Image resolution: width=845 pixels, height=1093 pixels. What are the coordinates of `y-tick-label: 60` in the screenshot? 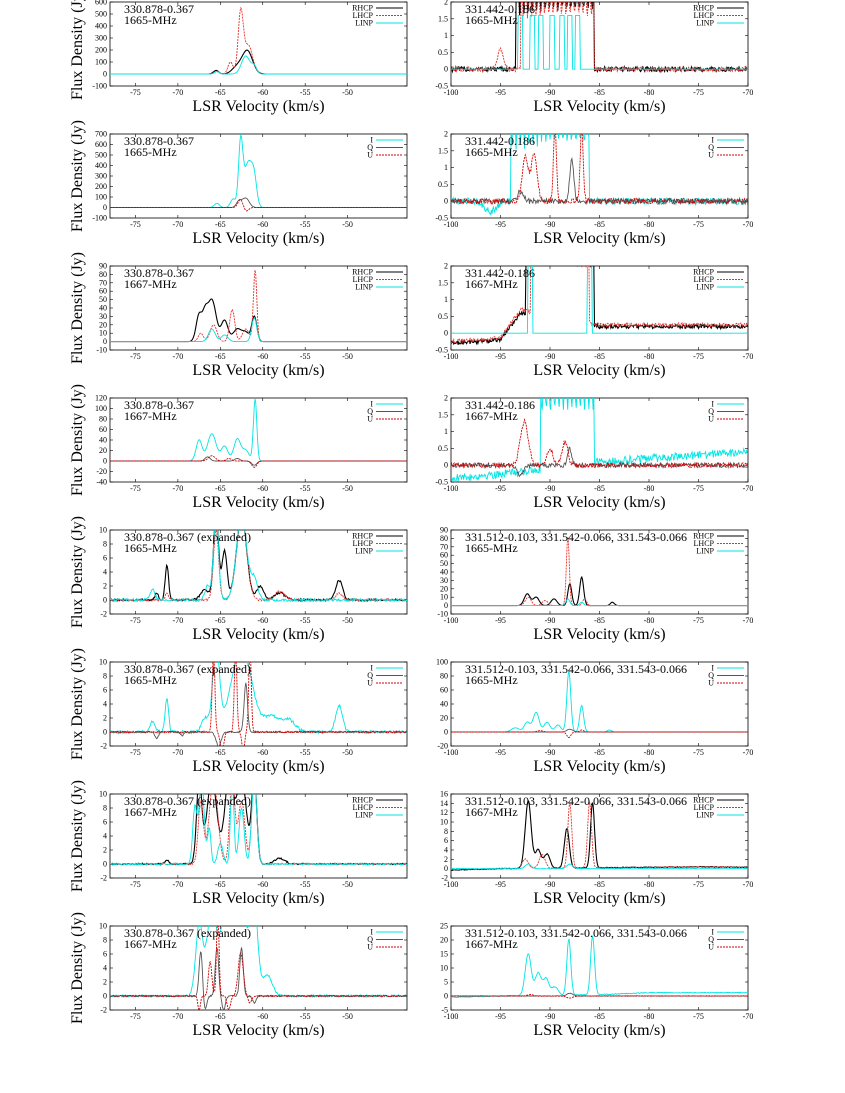 It's located at (103, 291).